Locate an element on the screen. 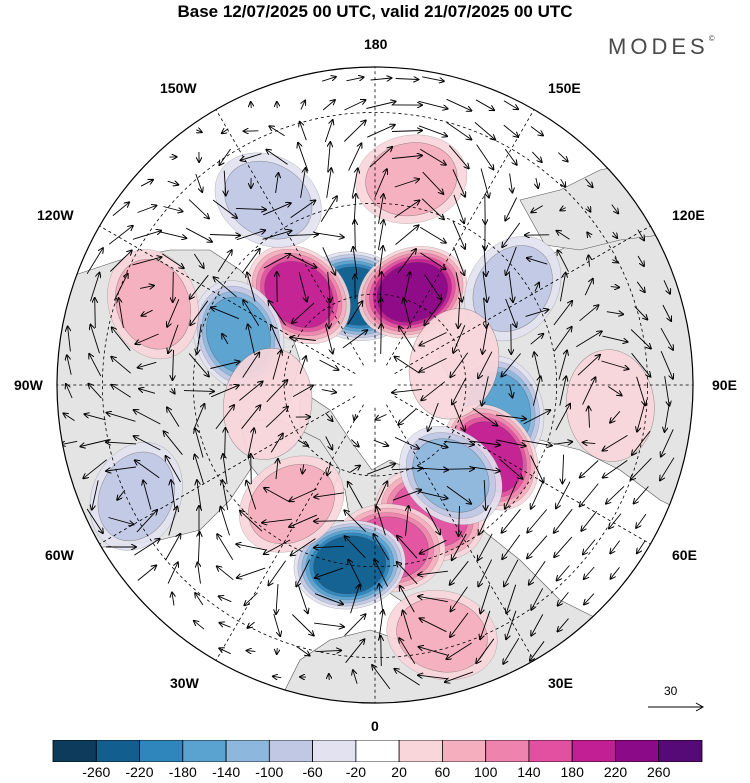 This screenshot has width=750, height=783. colorbar-tick-label: 60 is located at coordinates (442, 772).